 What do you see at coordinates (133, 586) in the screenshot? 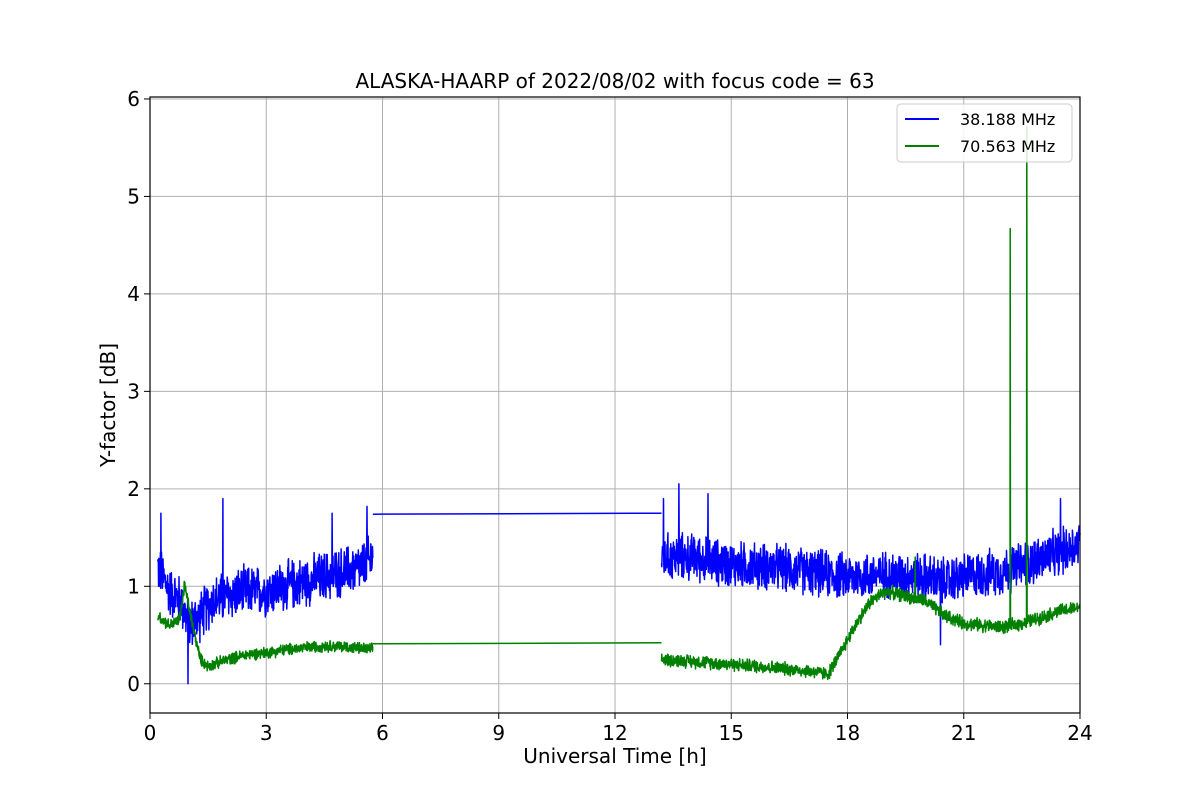
I see `y-tick-label: 1` at bounding box center [133, 586].